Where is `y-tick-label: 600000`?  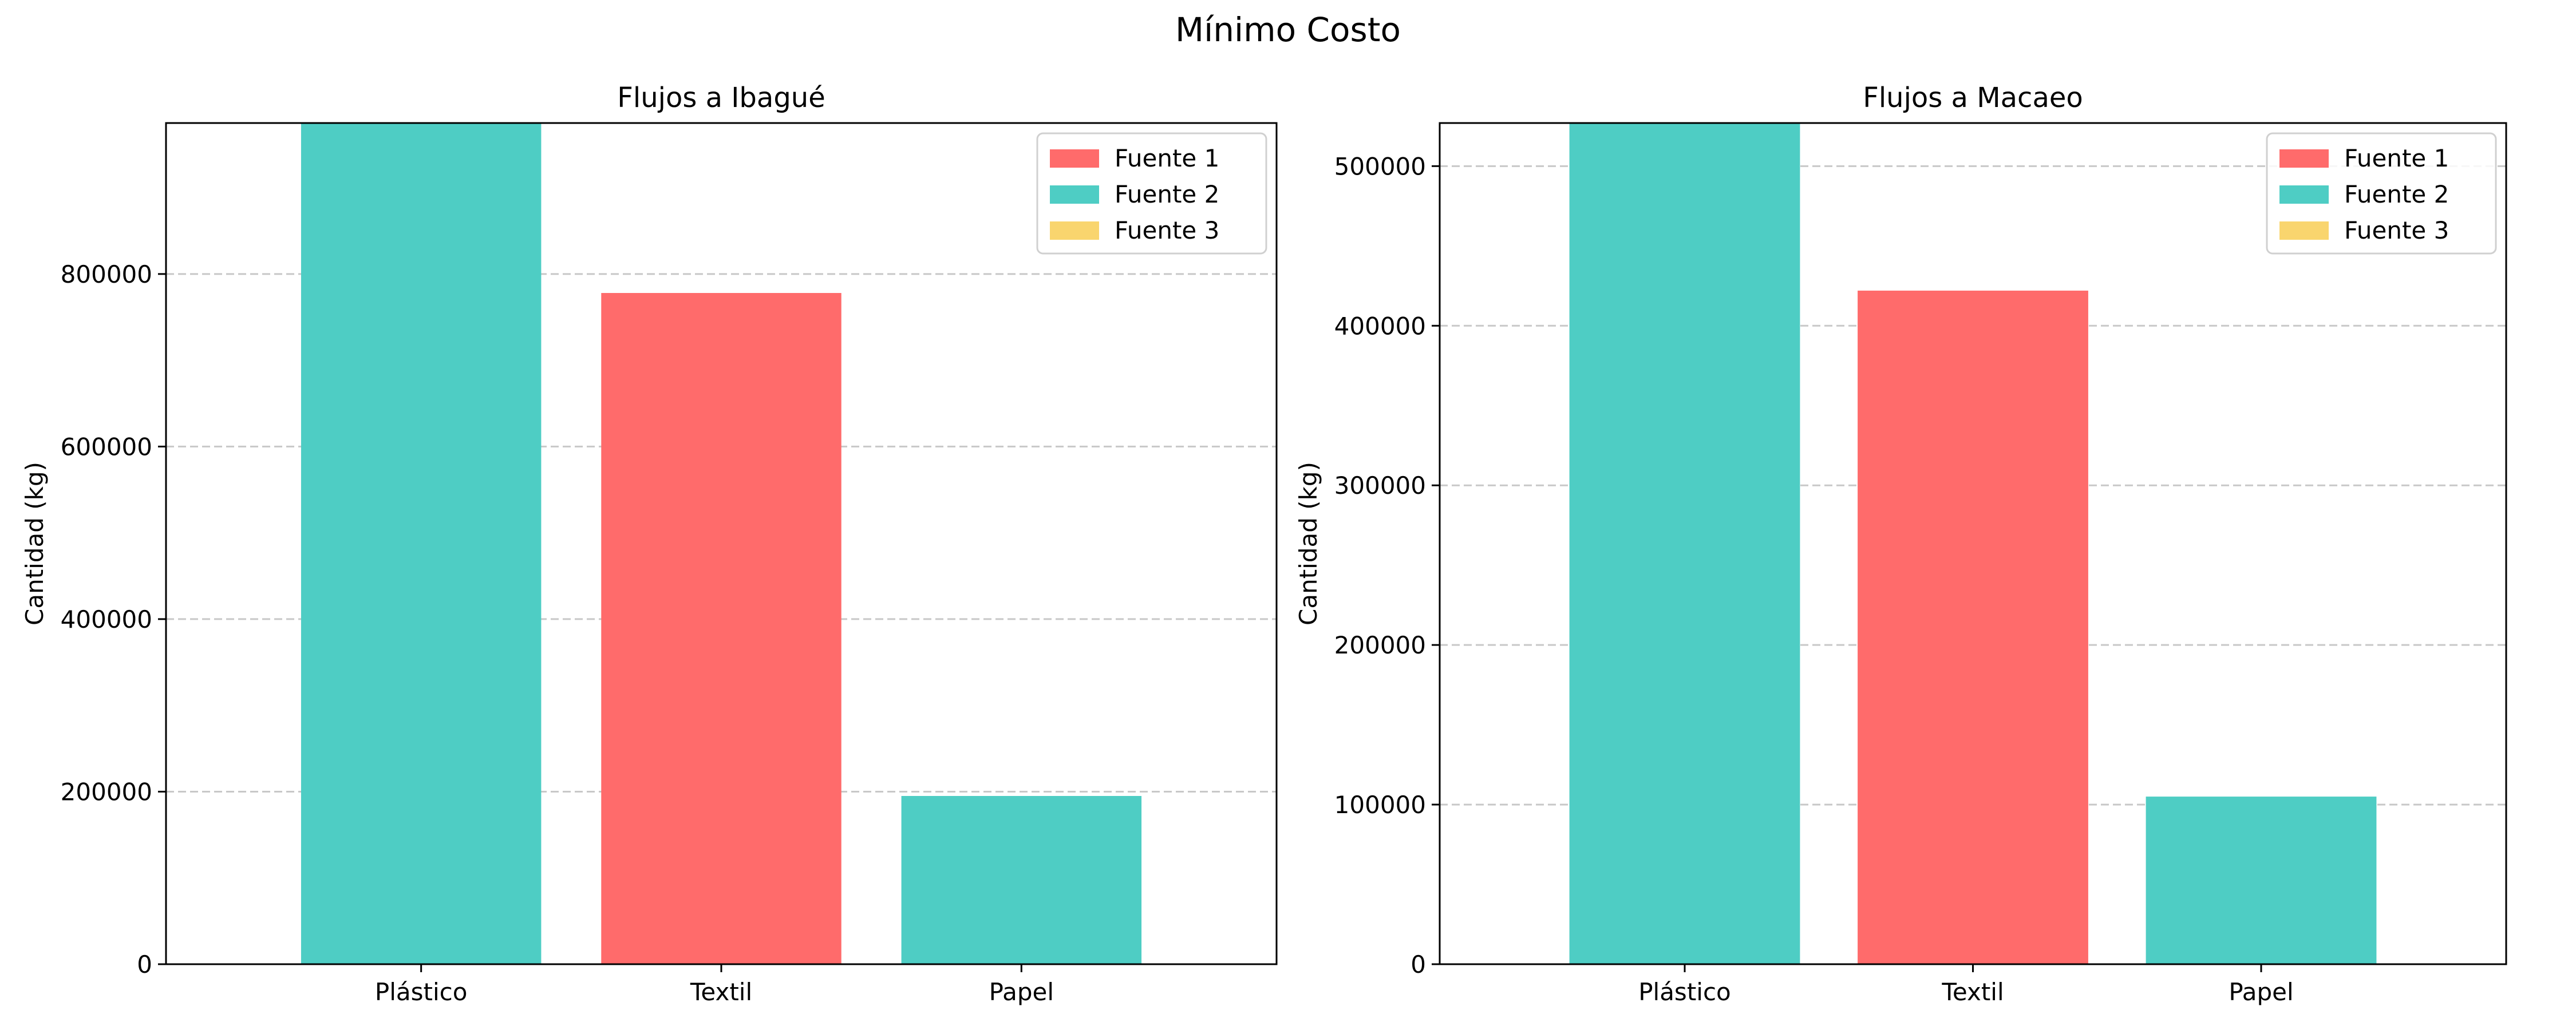 y-tick-label: 600000 is located at coordinates (106, 447).